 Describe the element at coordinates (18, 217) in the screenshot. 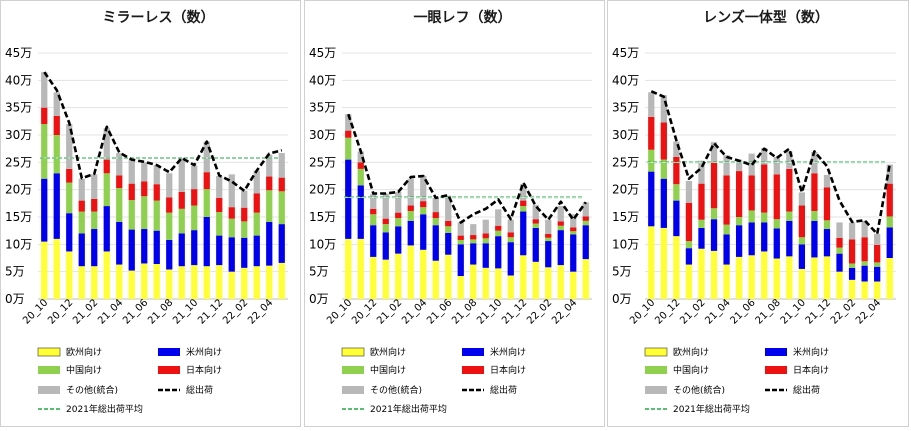

I see `y-tick-label: 15万` at that location.